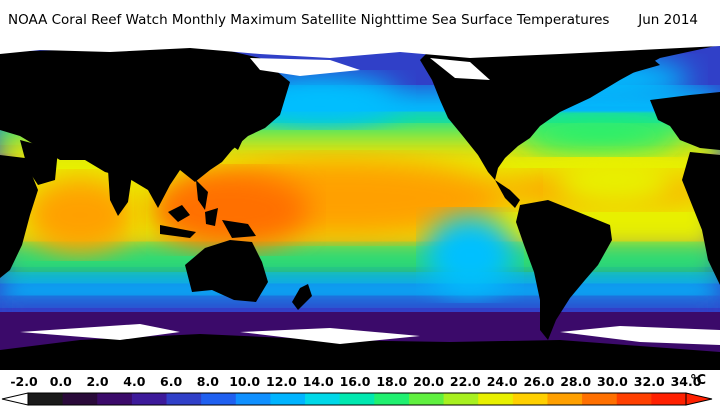 The height and width of the screenshot is (411, 720). What do you see at coordinates (698, 380) in the screenshot?
I see `colorbar-unit: °C` at bounding box center [698, 380].